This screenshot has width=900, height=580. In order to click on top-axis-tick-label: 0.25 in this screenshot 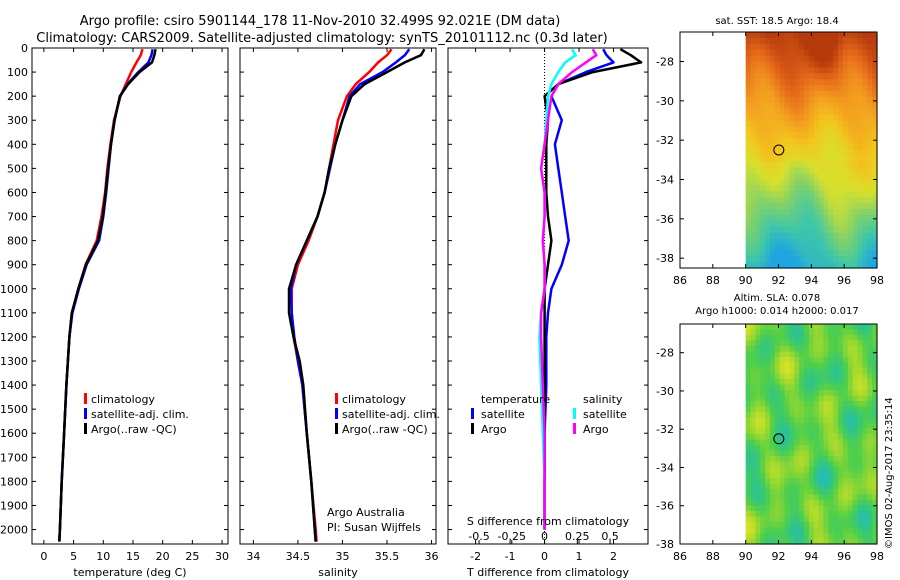, I will do `click(577, 536)`.